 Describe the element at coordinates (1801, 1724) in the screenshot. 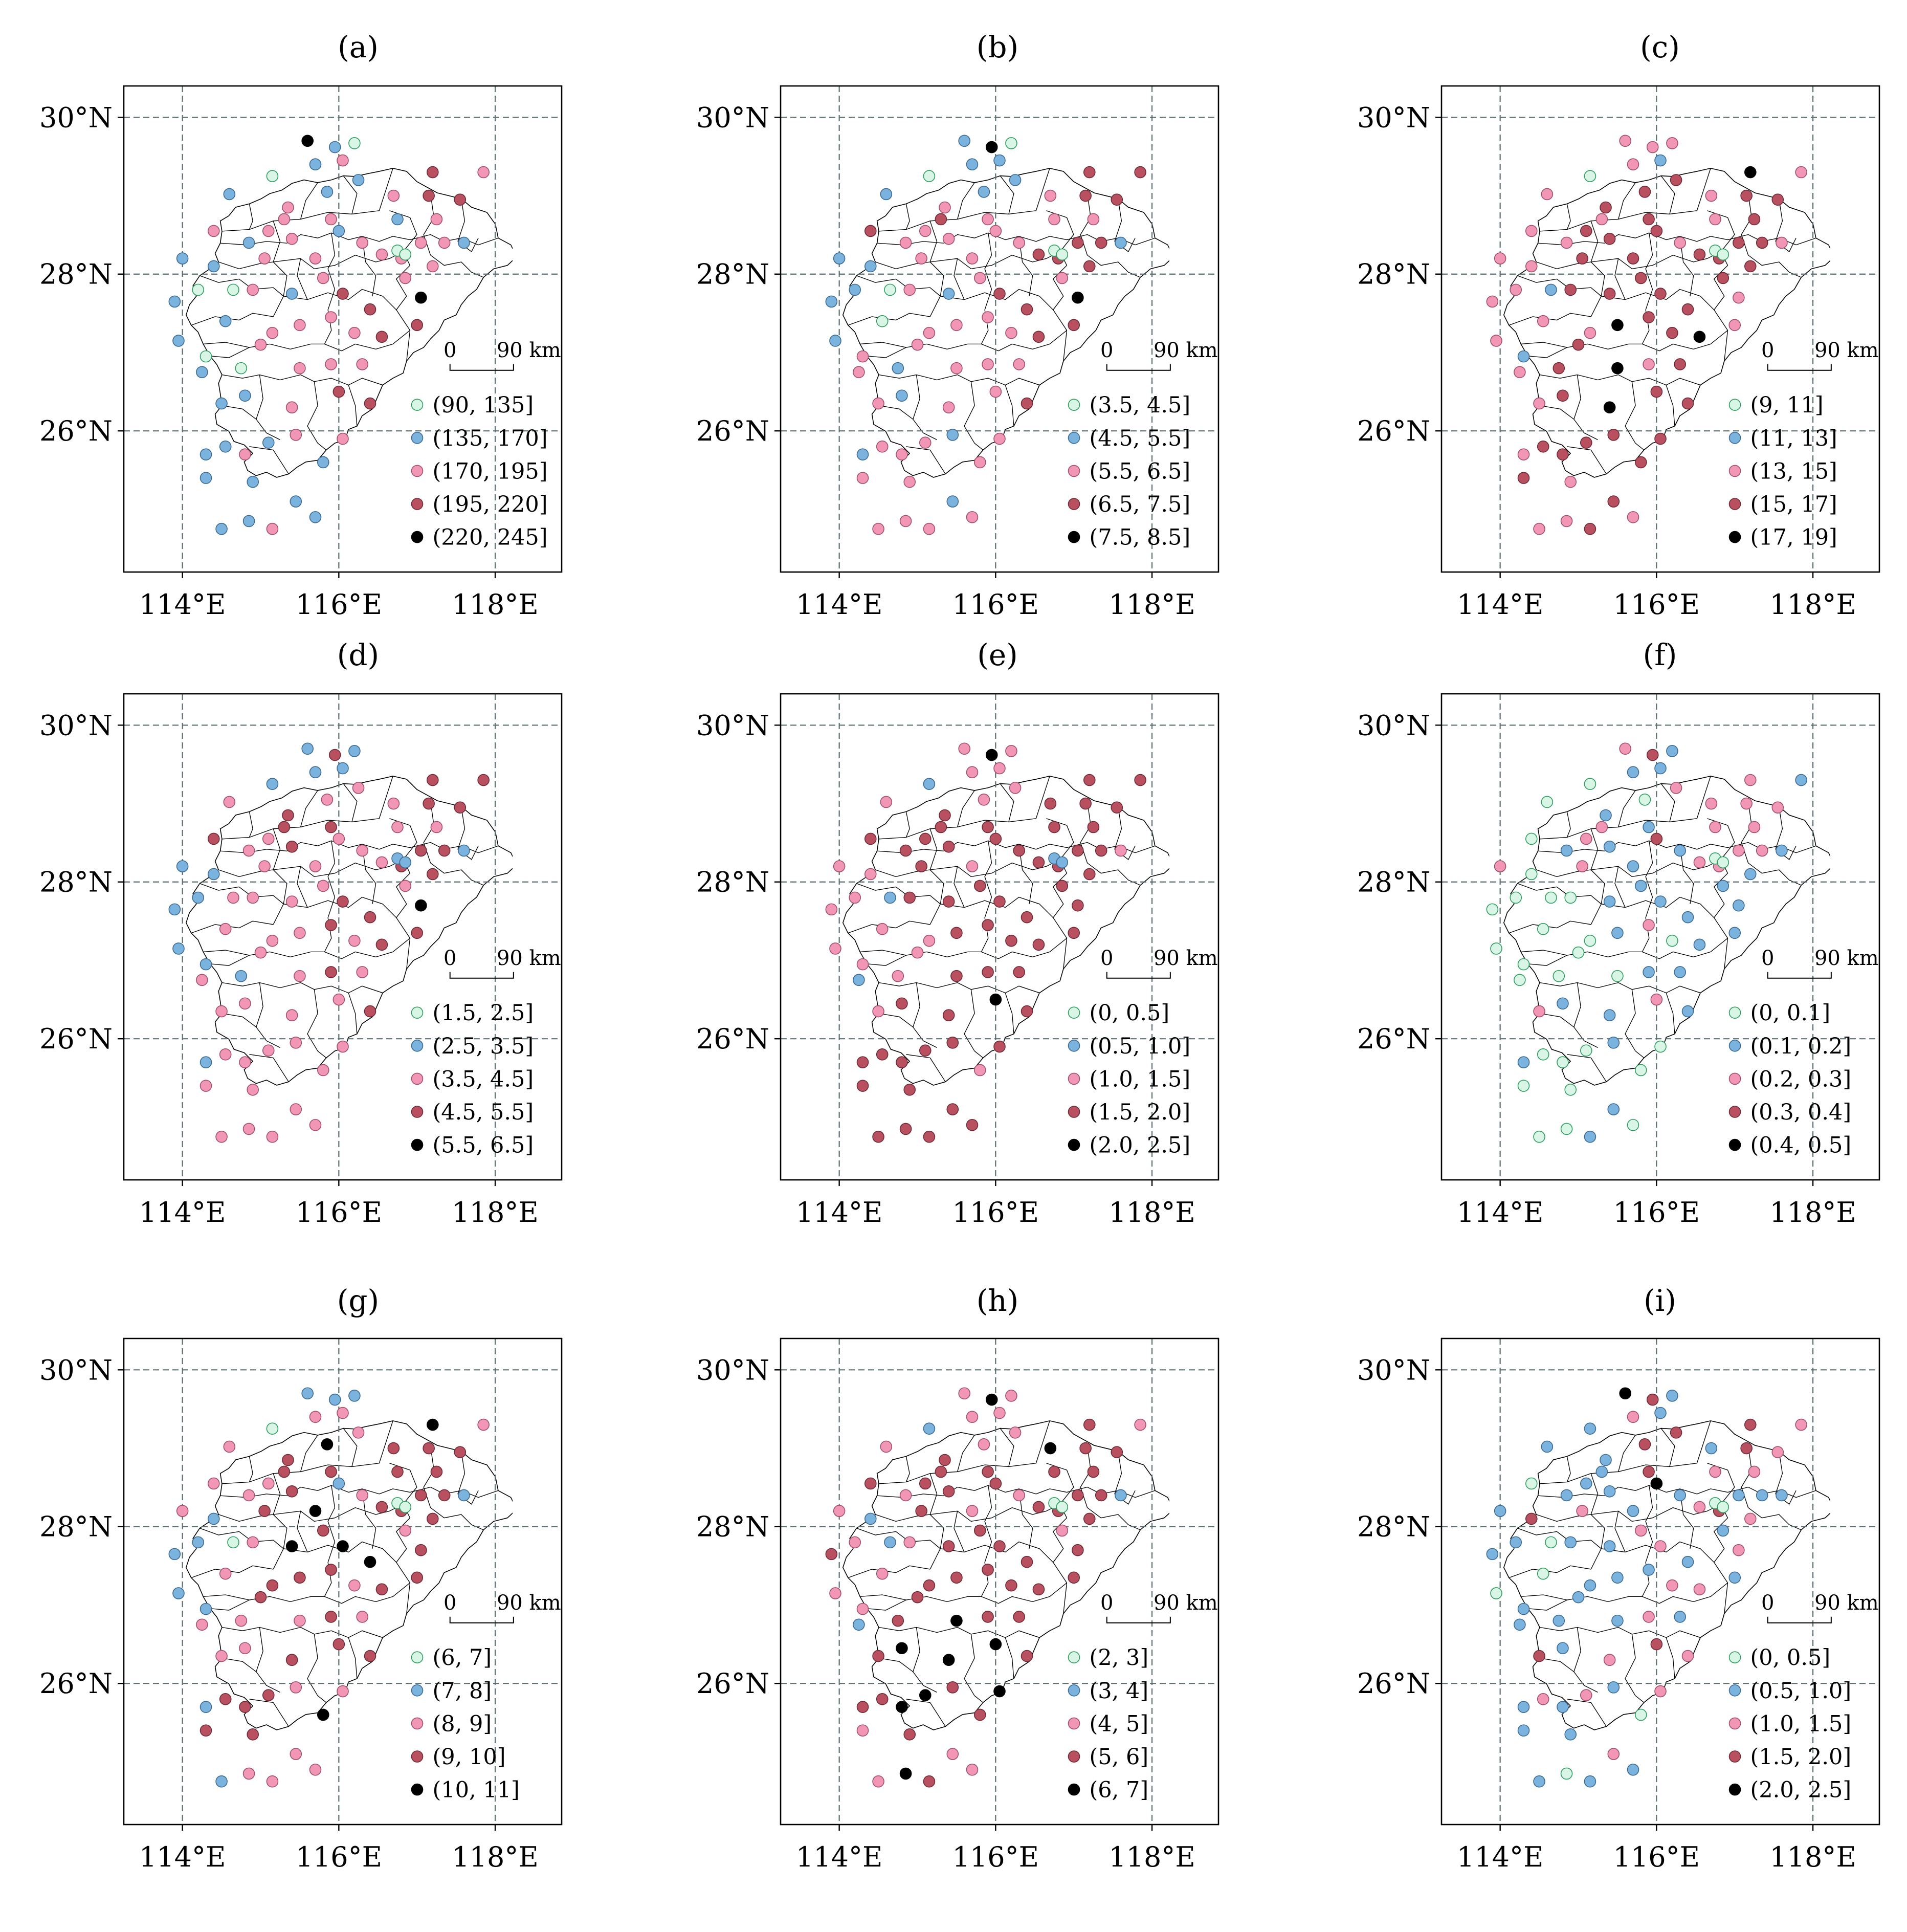

I see `legend-label: (1.0, 1.5]` at that location.